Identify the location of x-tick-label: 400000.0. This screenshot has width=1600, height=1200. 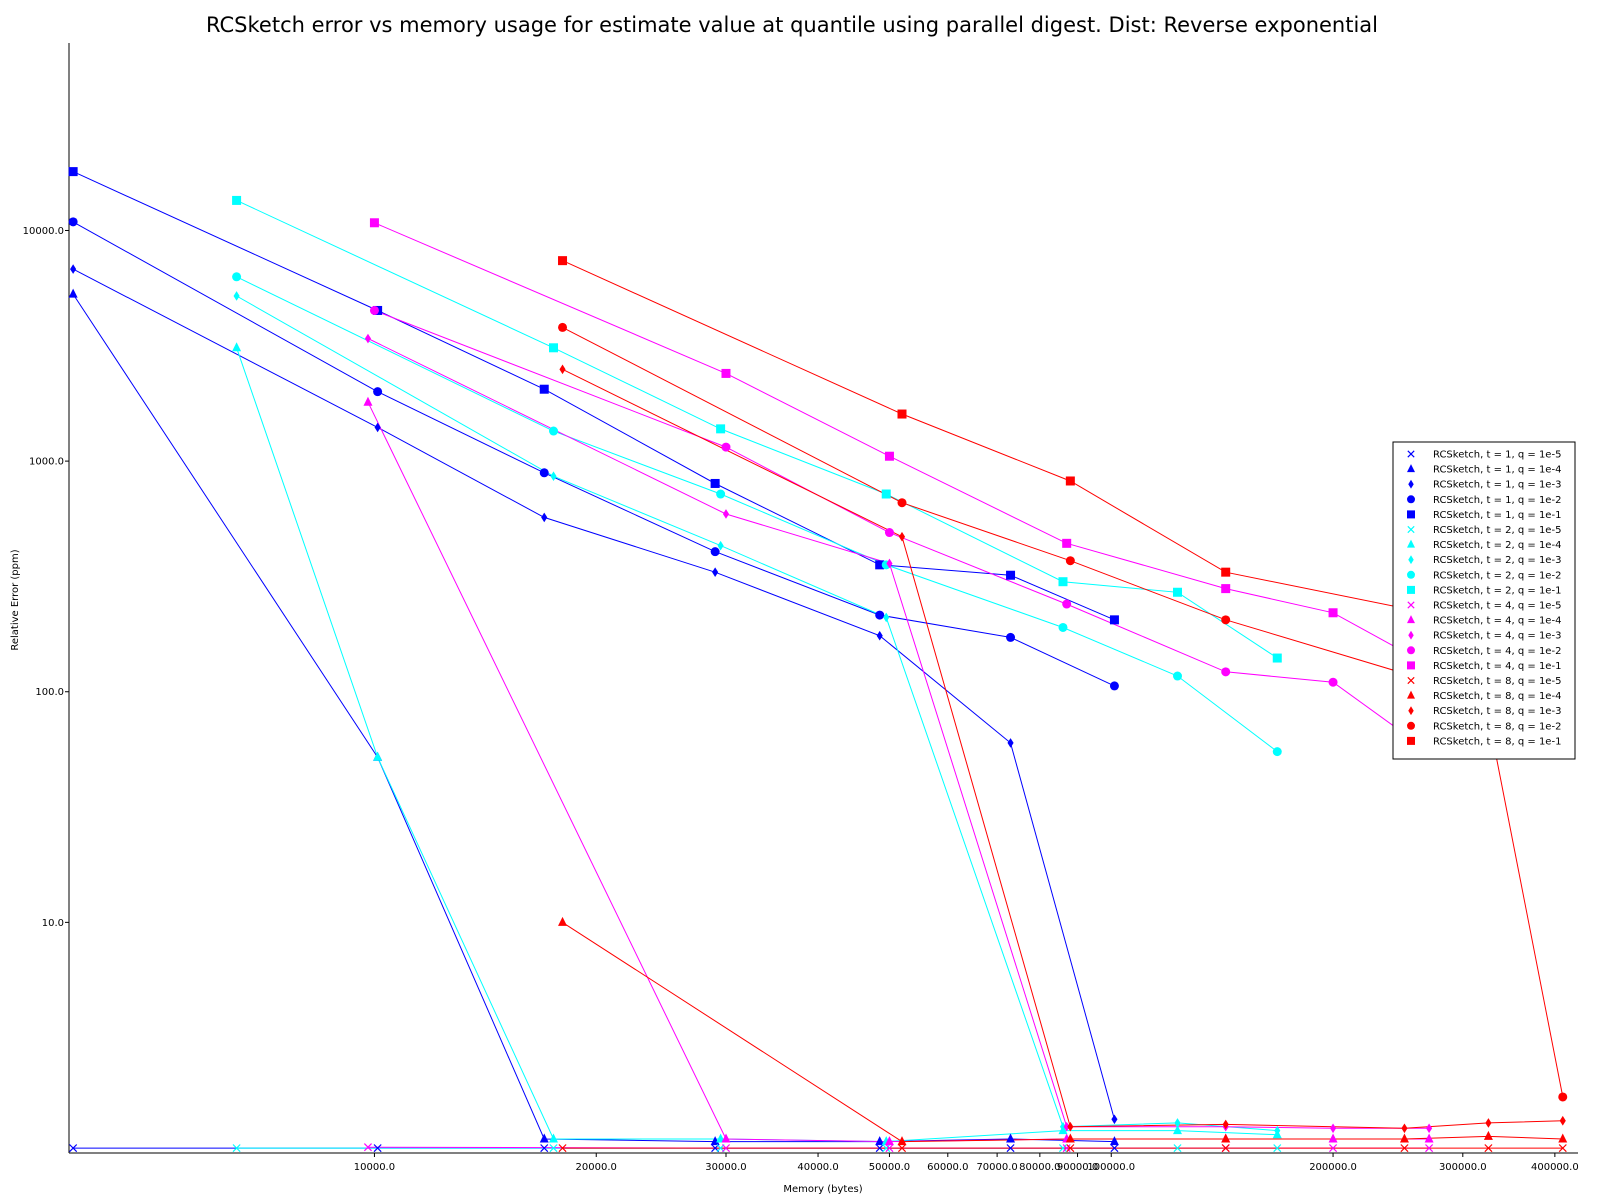
(1555, 1167).